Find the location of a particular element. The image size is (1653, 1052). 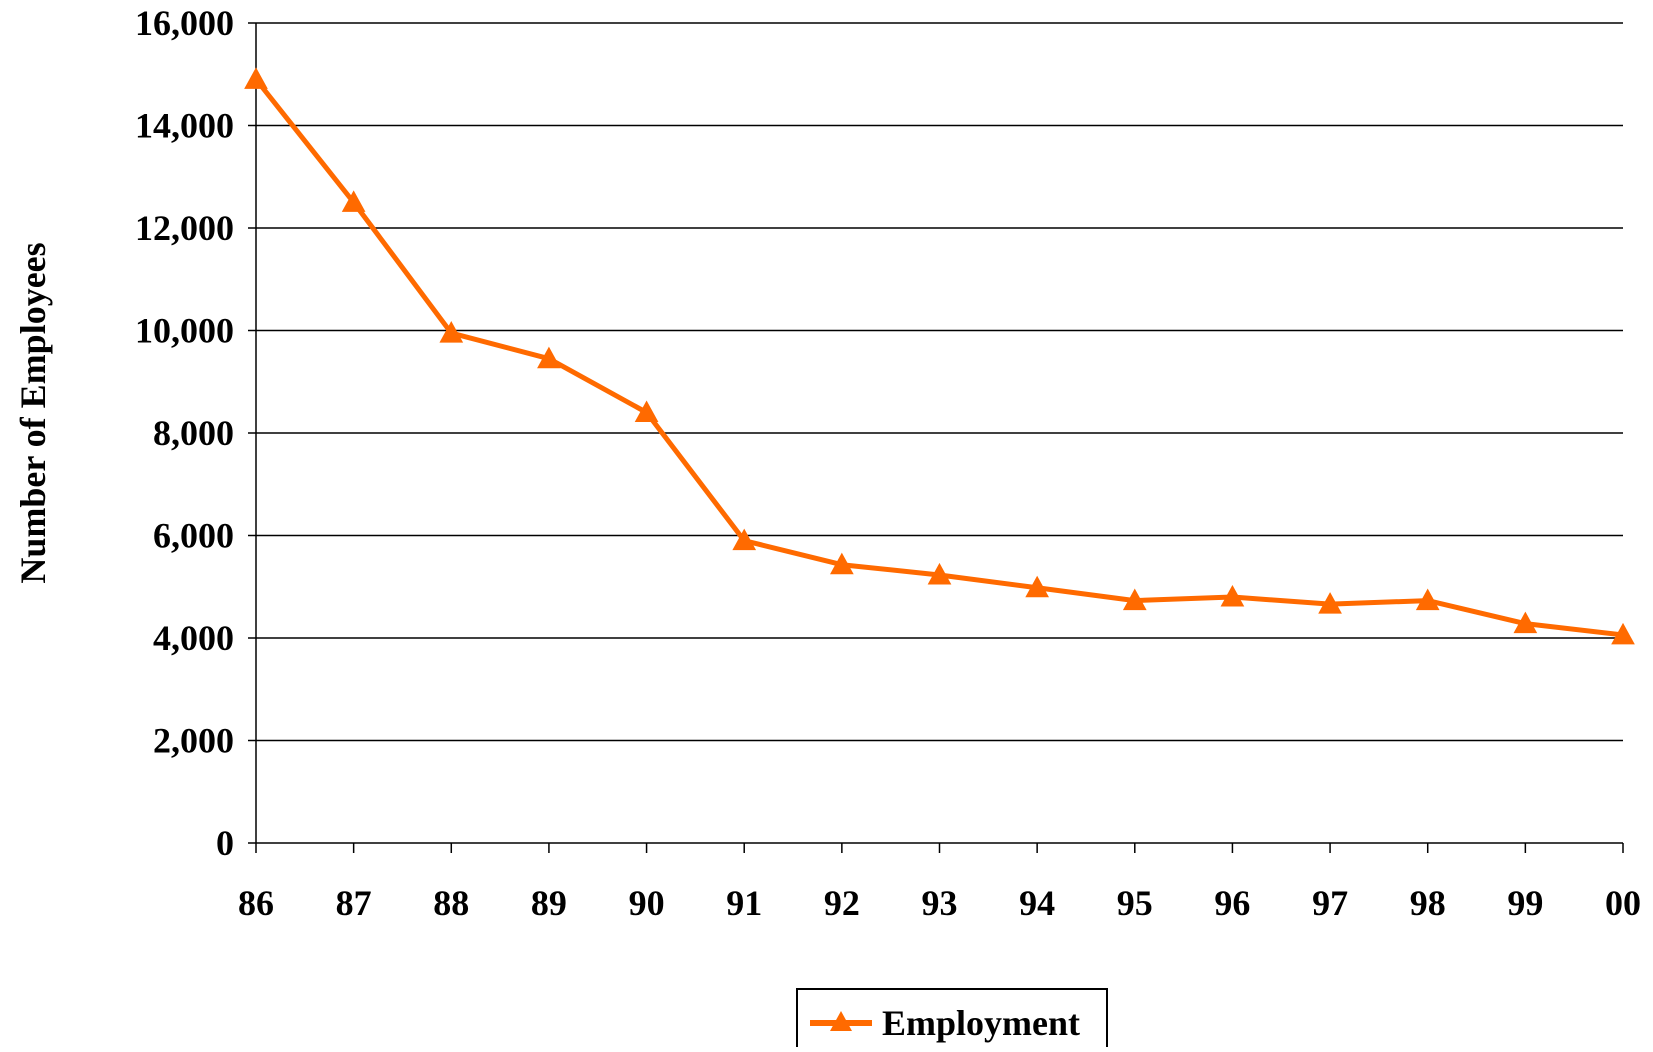

x-tick-label: 98 is located at coordinates (1428, 903).